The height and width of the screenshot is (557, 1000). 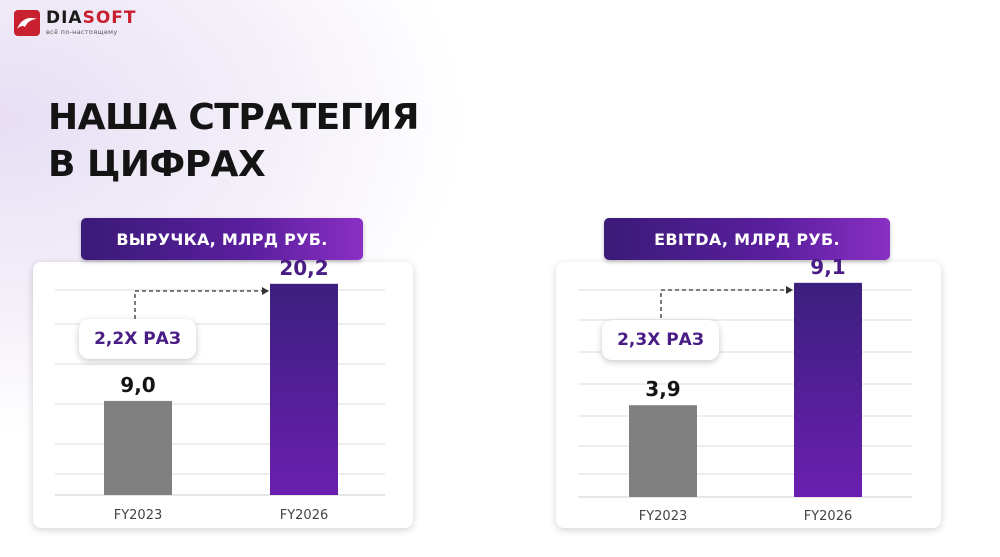 What do you see at coordinates (222, 239) in the screenshot?
I see `revenue-chart-title: ВЫРУЧКА, МЛРД РУБ.` at bounding box center [222, 239].